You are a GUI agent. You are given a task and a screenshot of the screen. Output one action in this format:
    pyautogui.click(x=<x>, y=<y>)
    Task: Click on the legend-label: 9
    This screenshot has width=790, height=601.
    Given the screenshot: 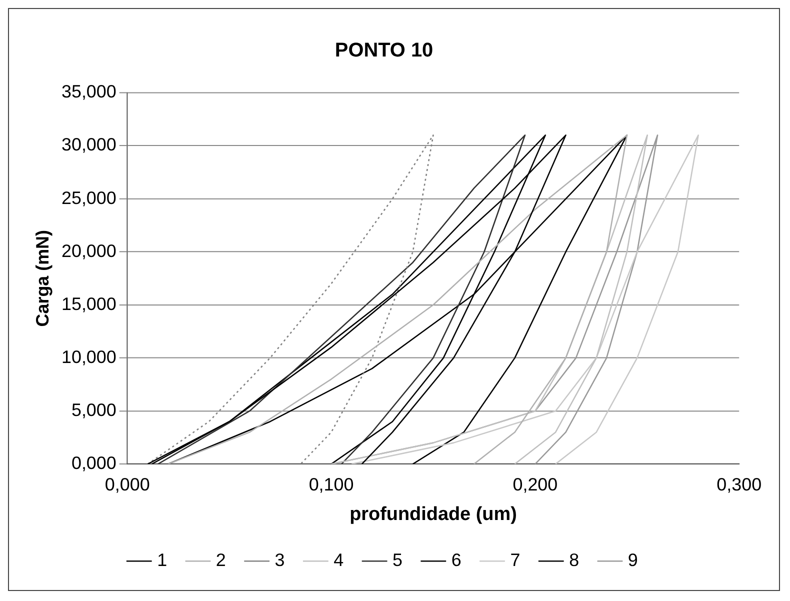 What is the action you would take?
    pyautogui.click(x=633, y=560)
    